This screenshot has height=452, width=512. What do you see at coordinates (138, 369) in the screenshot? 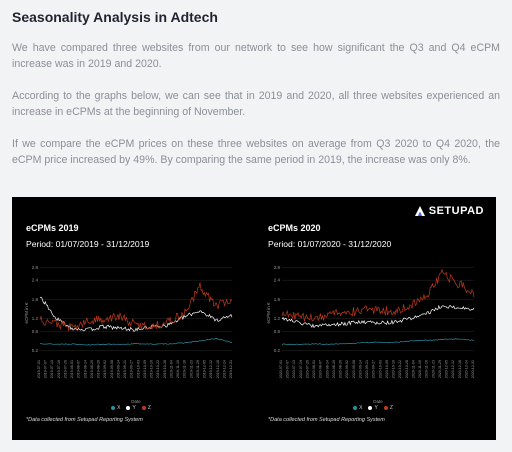
I see `x-tick-label: 2019-10-03` at bounding box center [138, 369].